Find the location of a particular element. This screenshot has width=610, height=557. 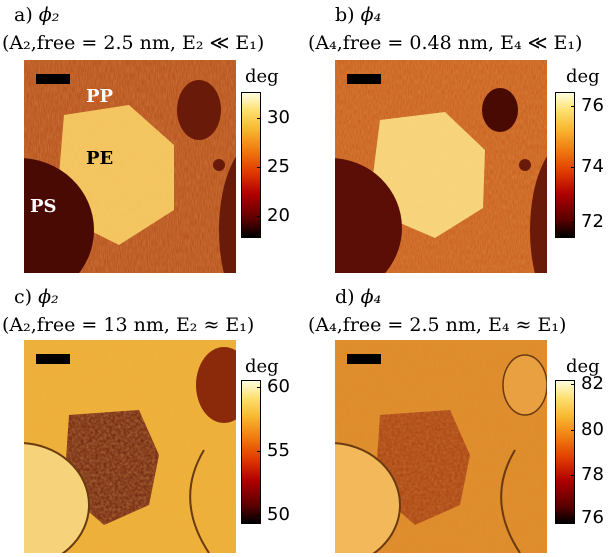

phase-map-b is located at coordinates (441, 166).